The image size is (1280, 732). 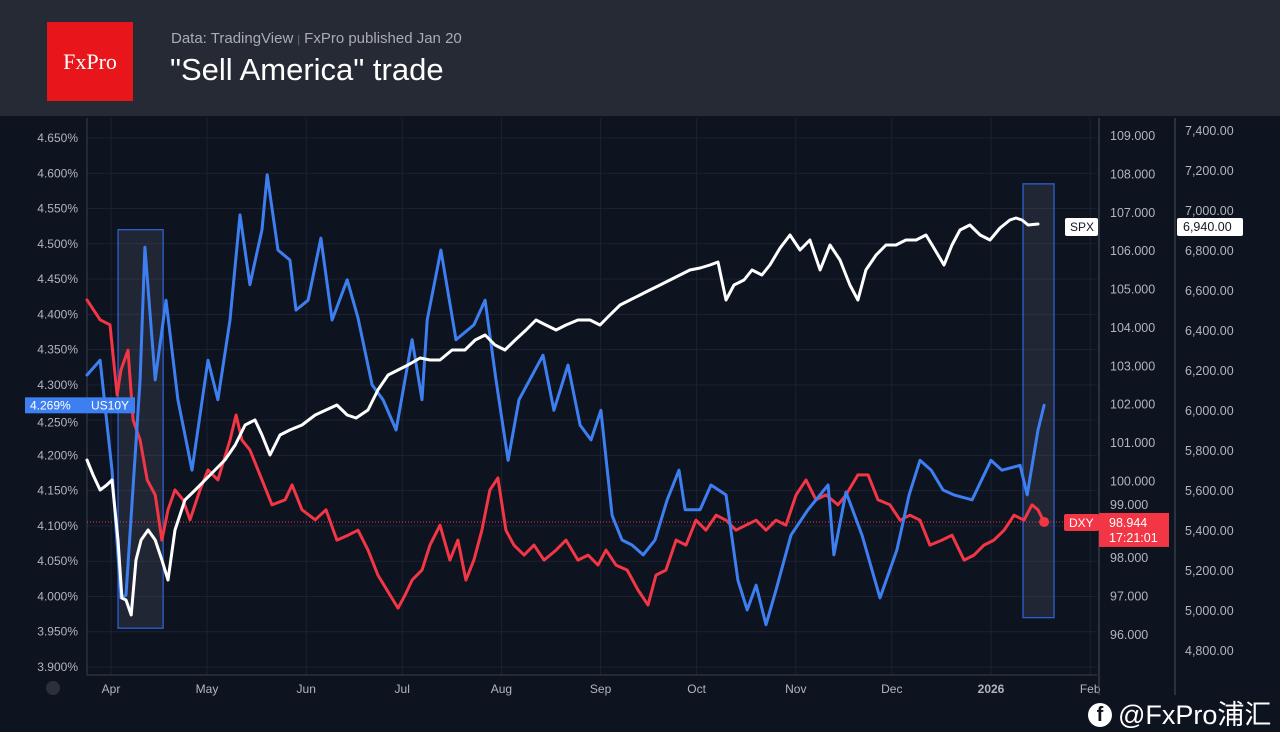 I want to click on us10y-tick-label: 4.400%, so click(x=57, y=314).